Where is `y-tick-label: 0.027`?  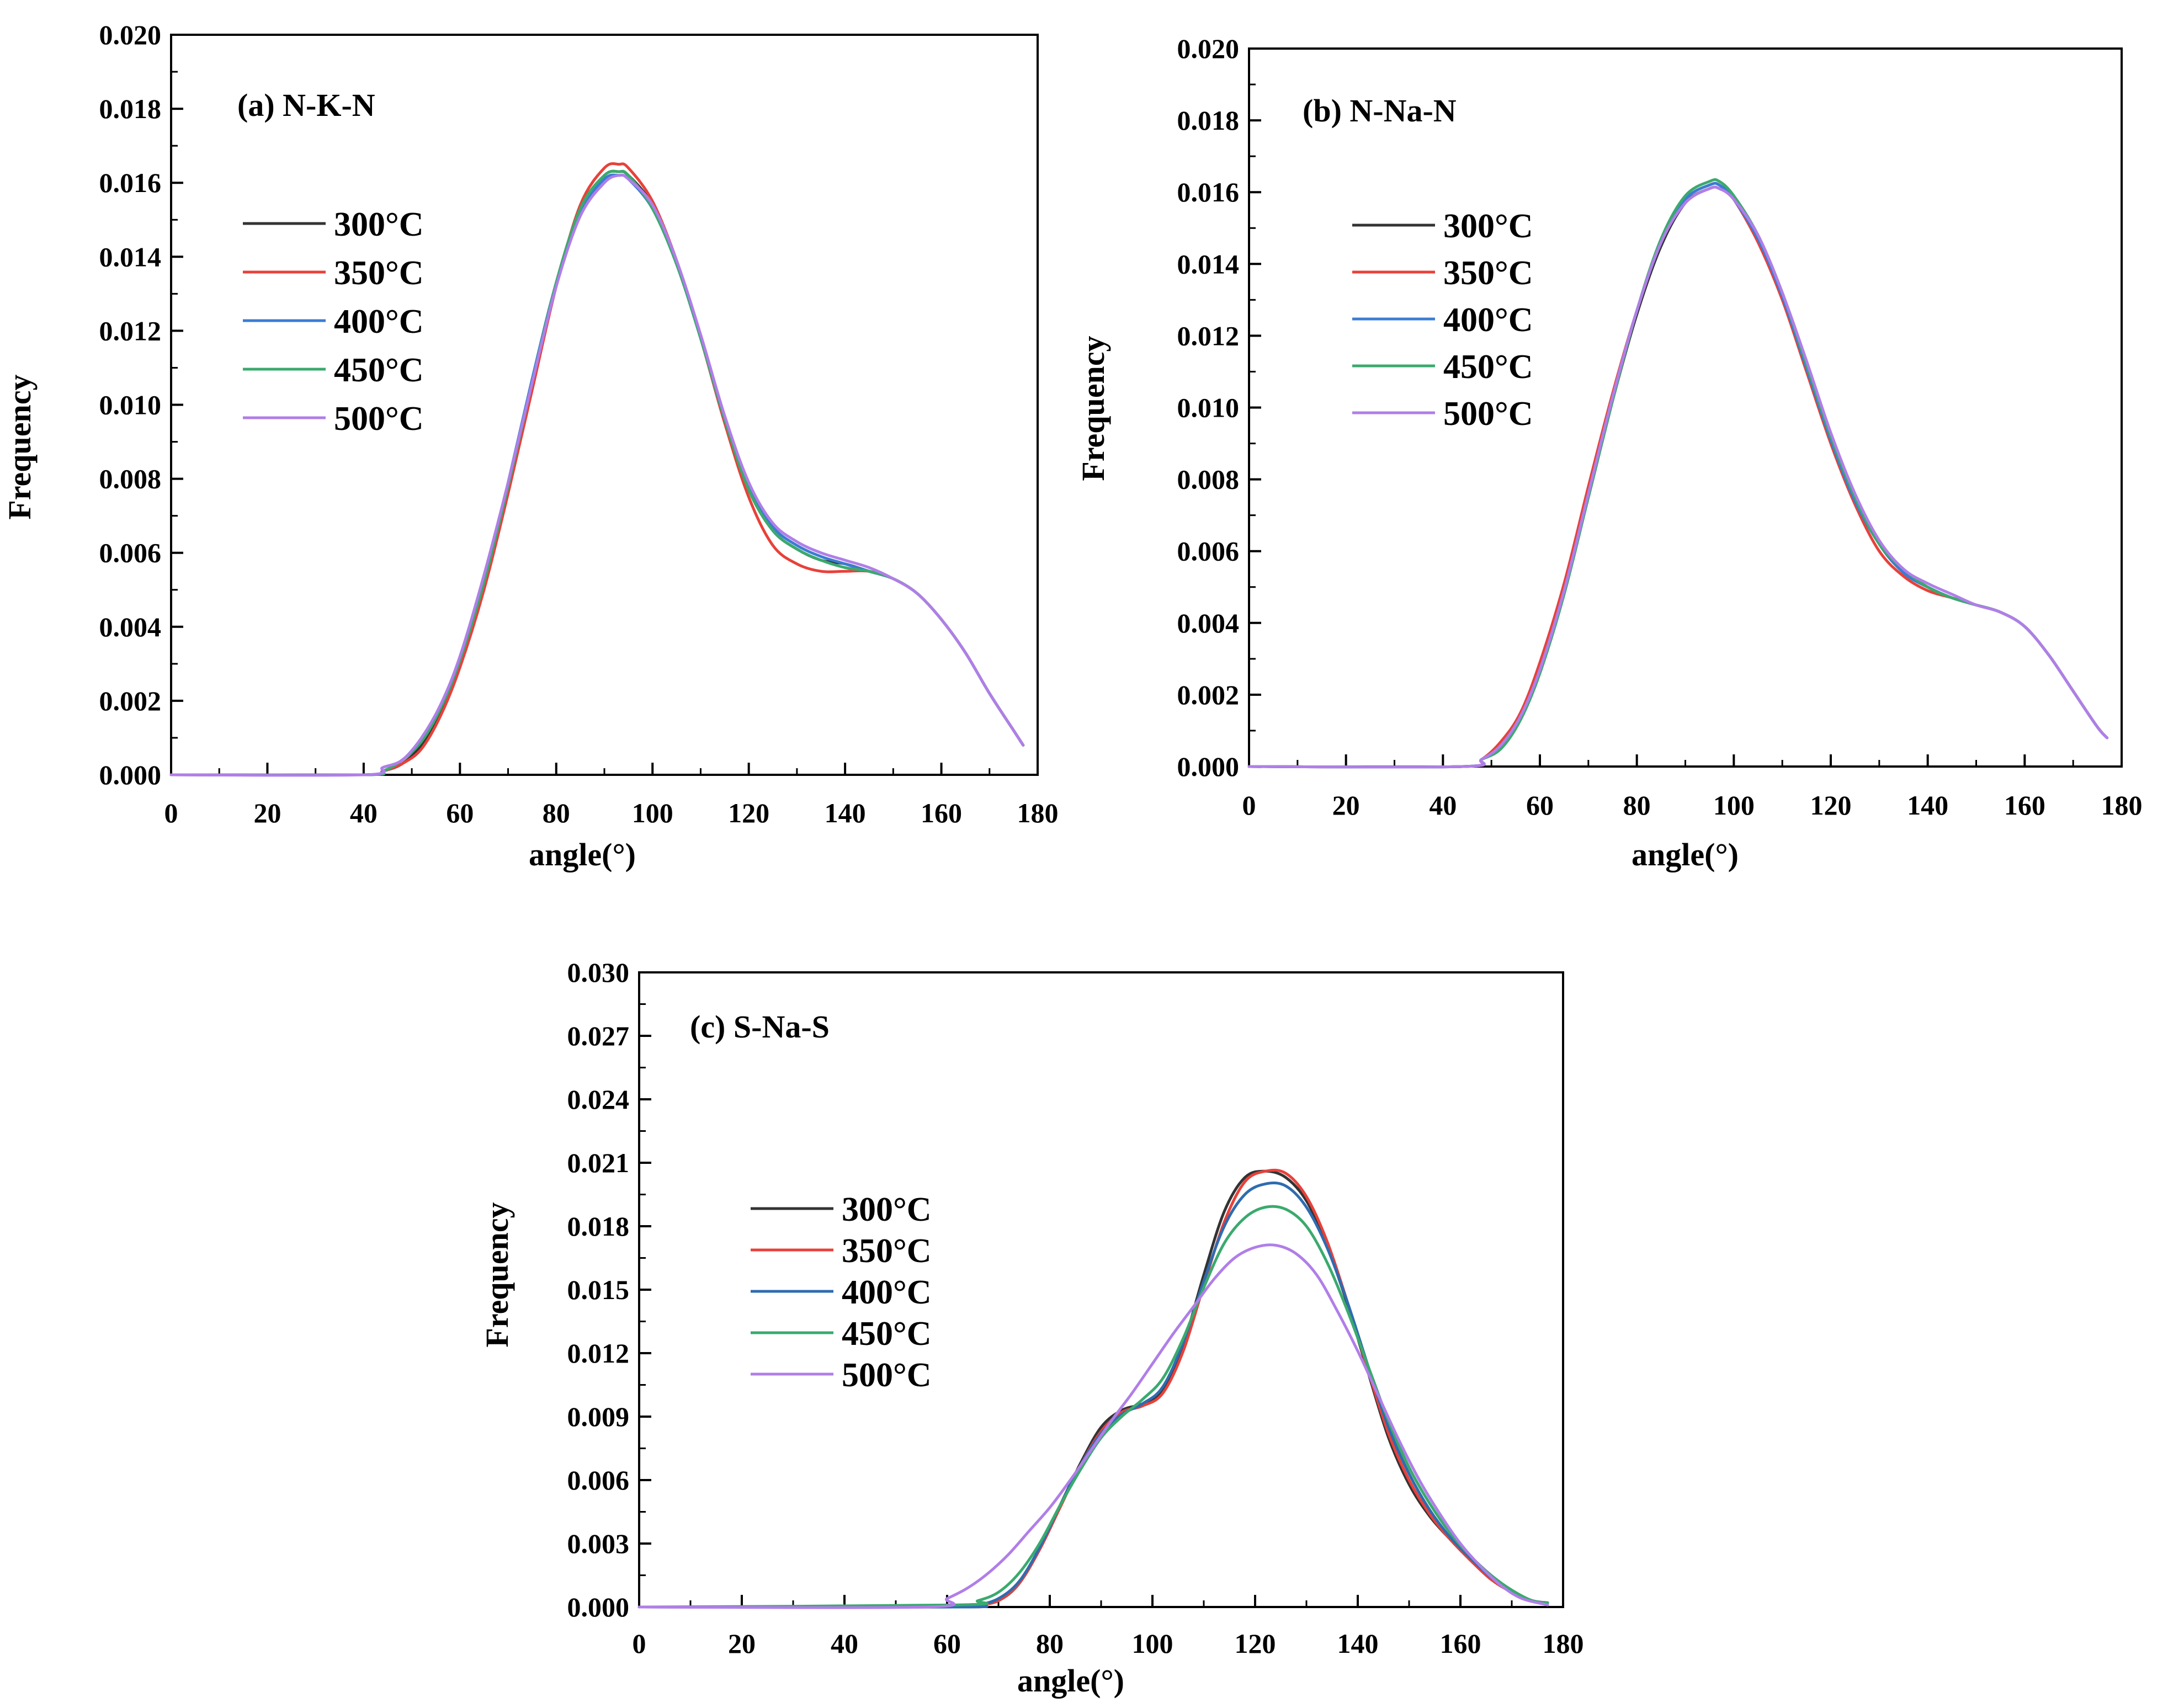
y-tick-label: 0.027 is located at coordinates (598, 1035).